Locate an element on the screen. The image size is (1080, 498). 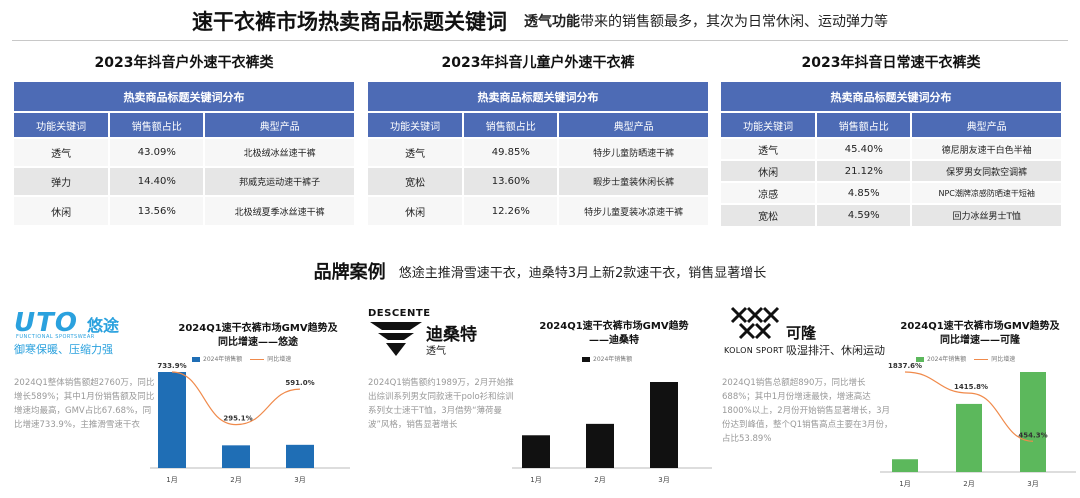
brand-section-title: 品牌案例 is located at coordinates (349, 272).